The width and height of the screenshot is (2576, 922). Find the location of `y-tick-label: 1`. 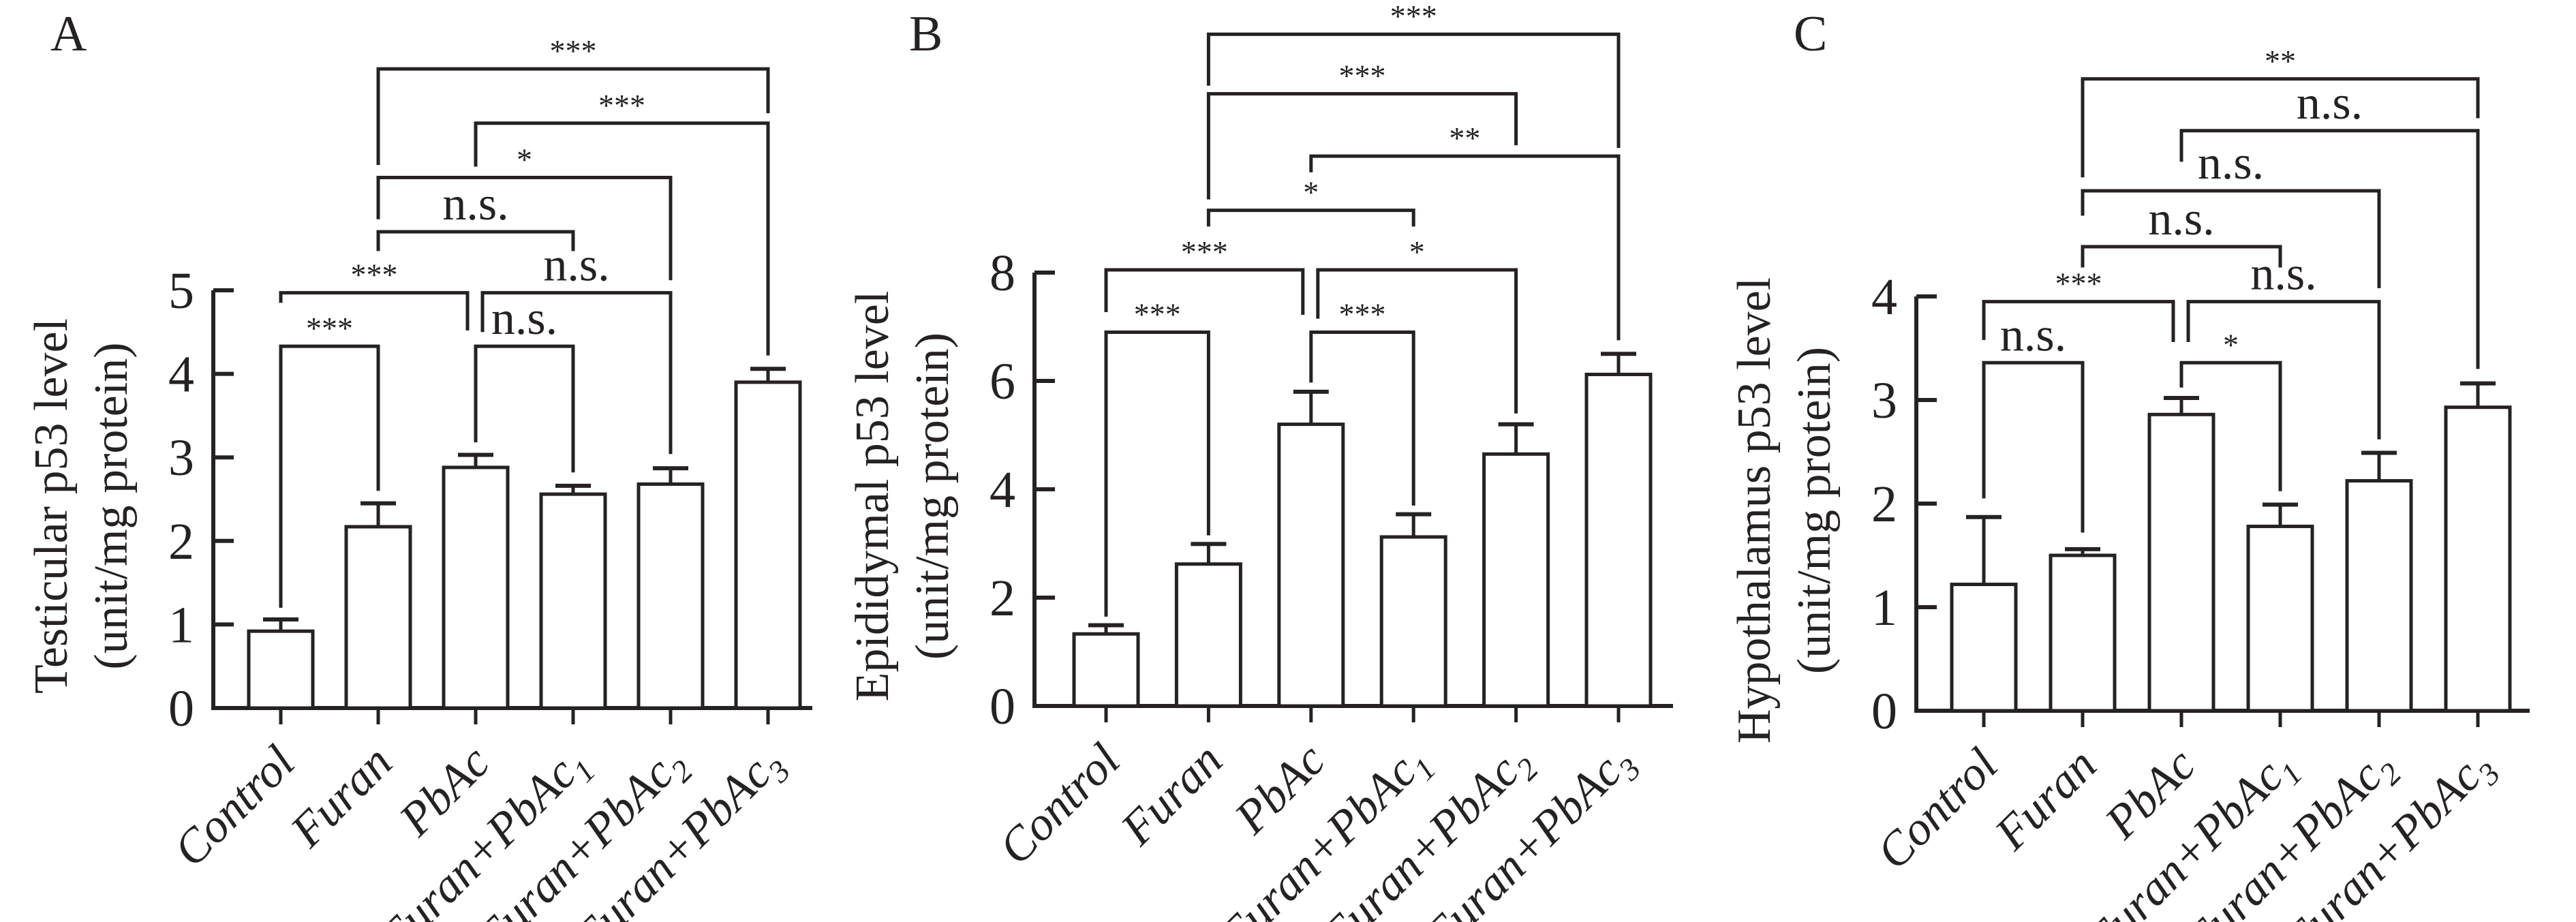

y-tick-label: 1 is located at coordinates (181, 625).